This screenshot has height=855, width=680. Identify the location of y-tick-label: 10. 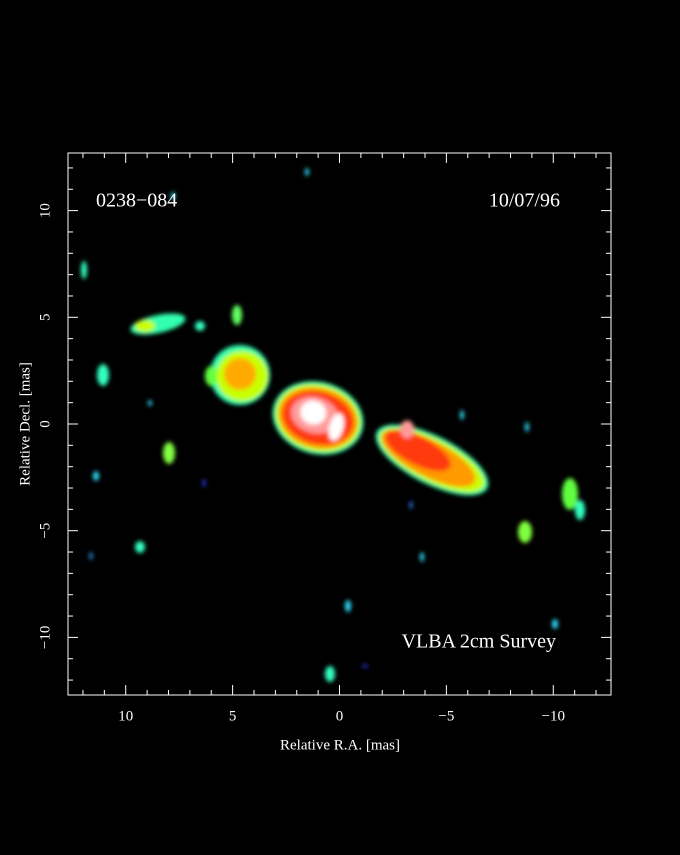
(45, 210).